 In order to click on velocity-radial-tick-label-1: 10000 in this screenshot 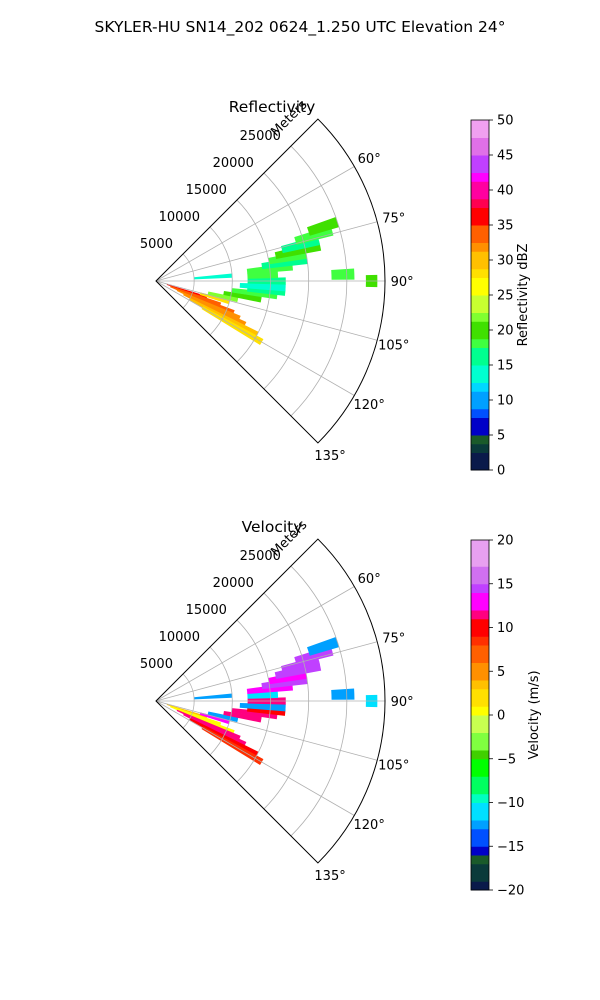, I will do `click(179, 637)`.